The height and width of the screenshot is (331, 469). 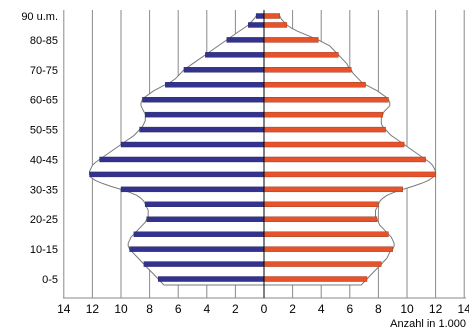 I want to click on y-tick-label: 50-55, so click(x=44, y=131).